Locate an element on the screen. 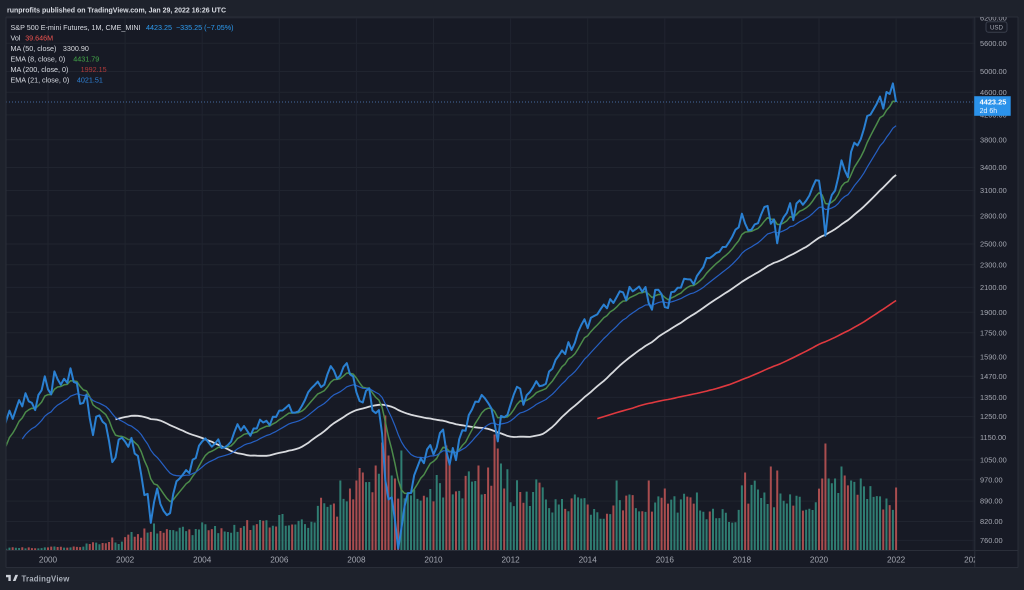 The height and width of the screenshot is (590, 1024). svg-text: 2800.00 is located at coordinates (993, 215).